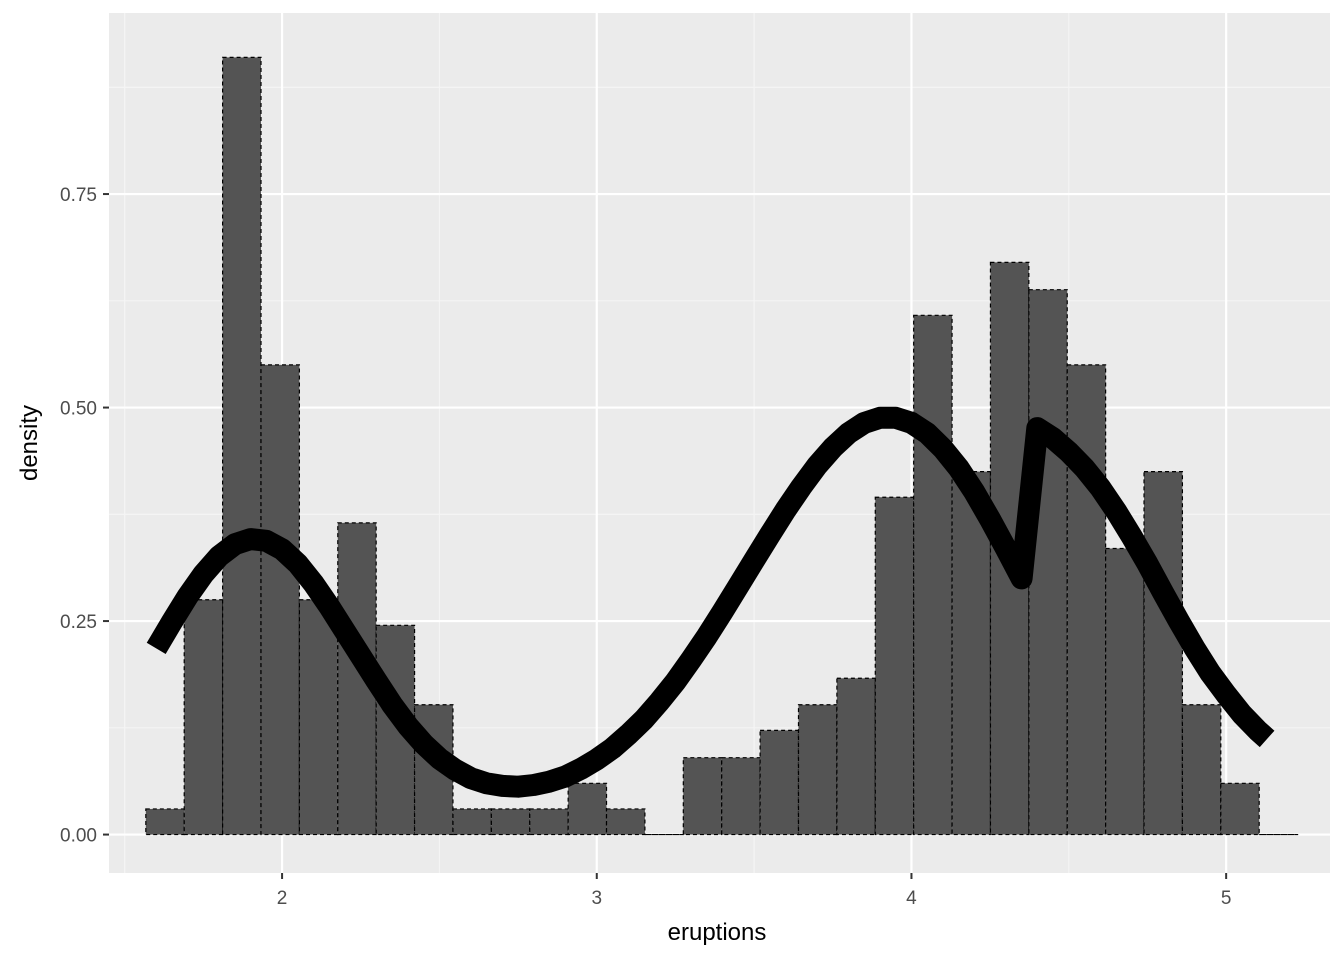 The height and width of the screenshot is (960, 1344). Describe the element at coordinates (754, 891) in the screenshot. I see `x-axis: 2 3 4 5` at that location.